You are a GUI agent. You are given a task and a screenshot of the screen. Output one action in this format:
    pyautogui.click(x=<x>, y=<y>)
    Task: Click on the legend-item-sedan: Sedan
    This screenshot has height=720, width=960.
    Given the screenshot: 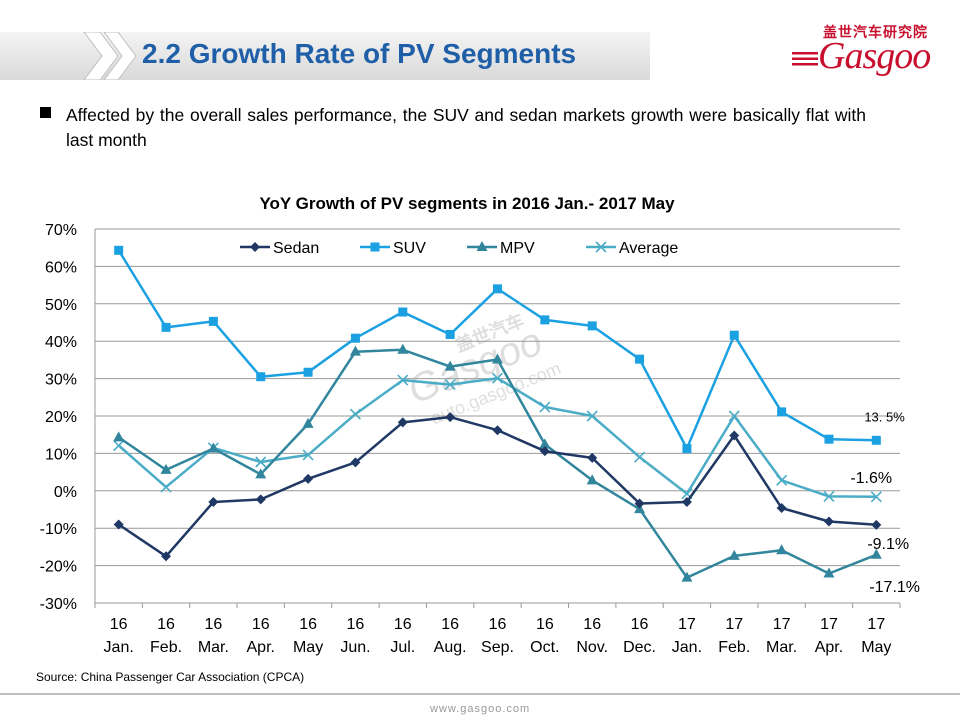 What is the action you would take?
    pyautogui.click(x=279, y=248)
    